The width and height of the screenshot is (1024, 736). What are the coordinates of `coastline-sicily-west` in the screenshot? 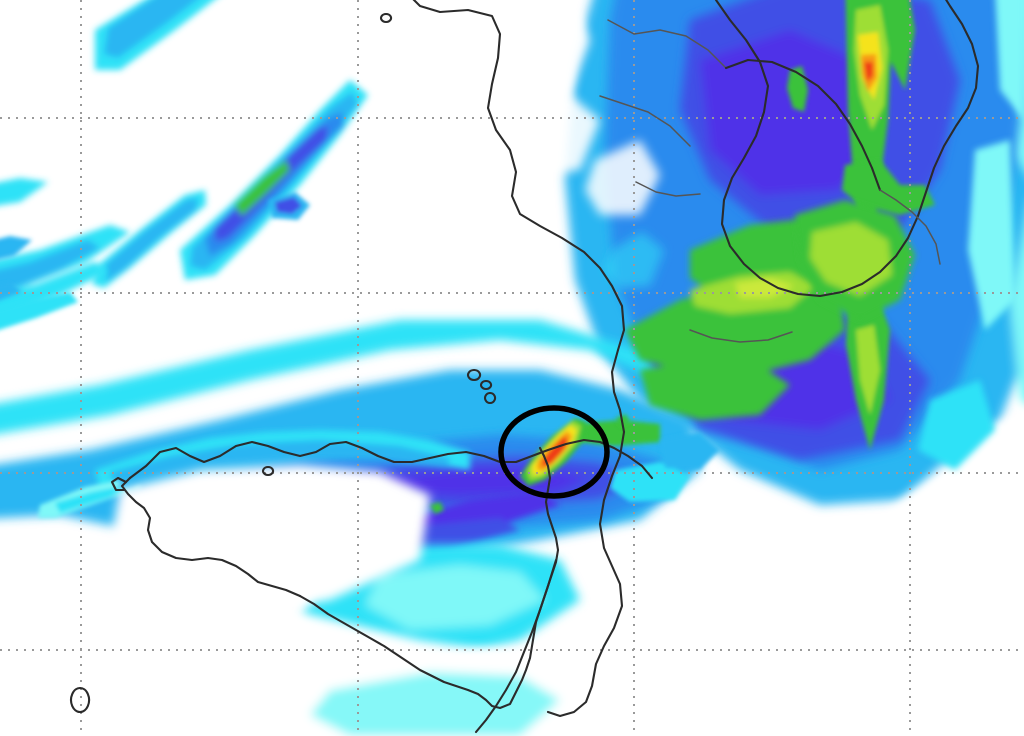 It's located at (211, 537).